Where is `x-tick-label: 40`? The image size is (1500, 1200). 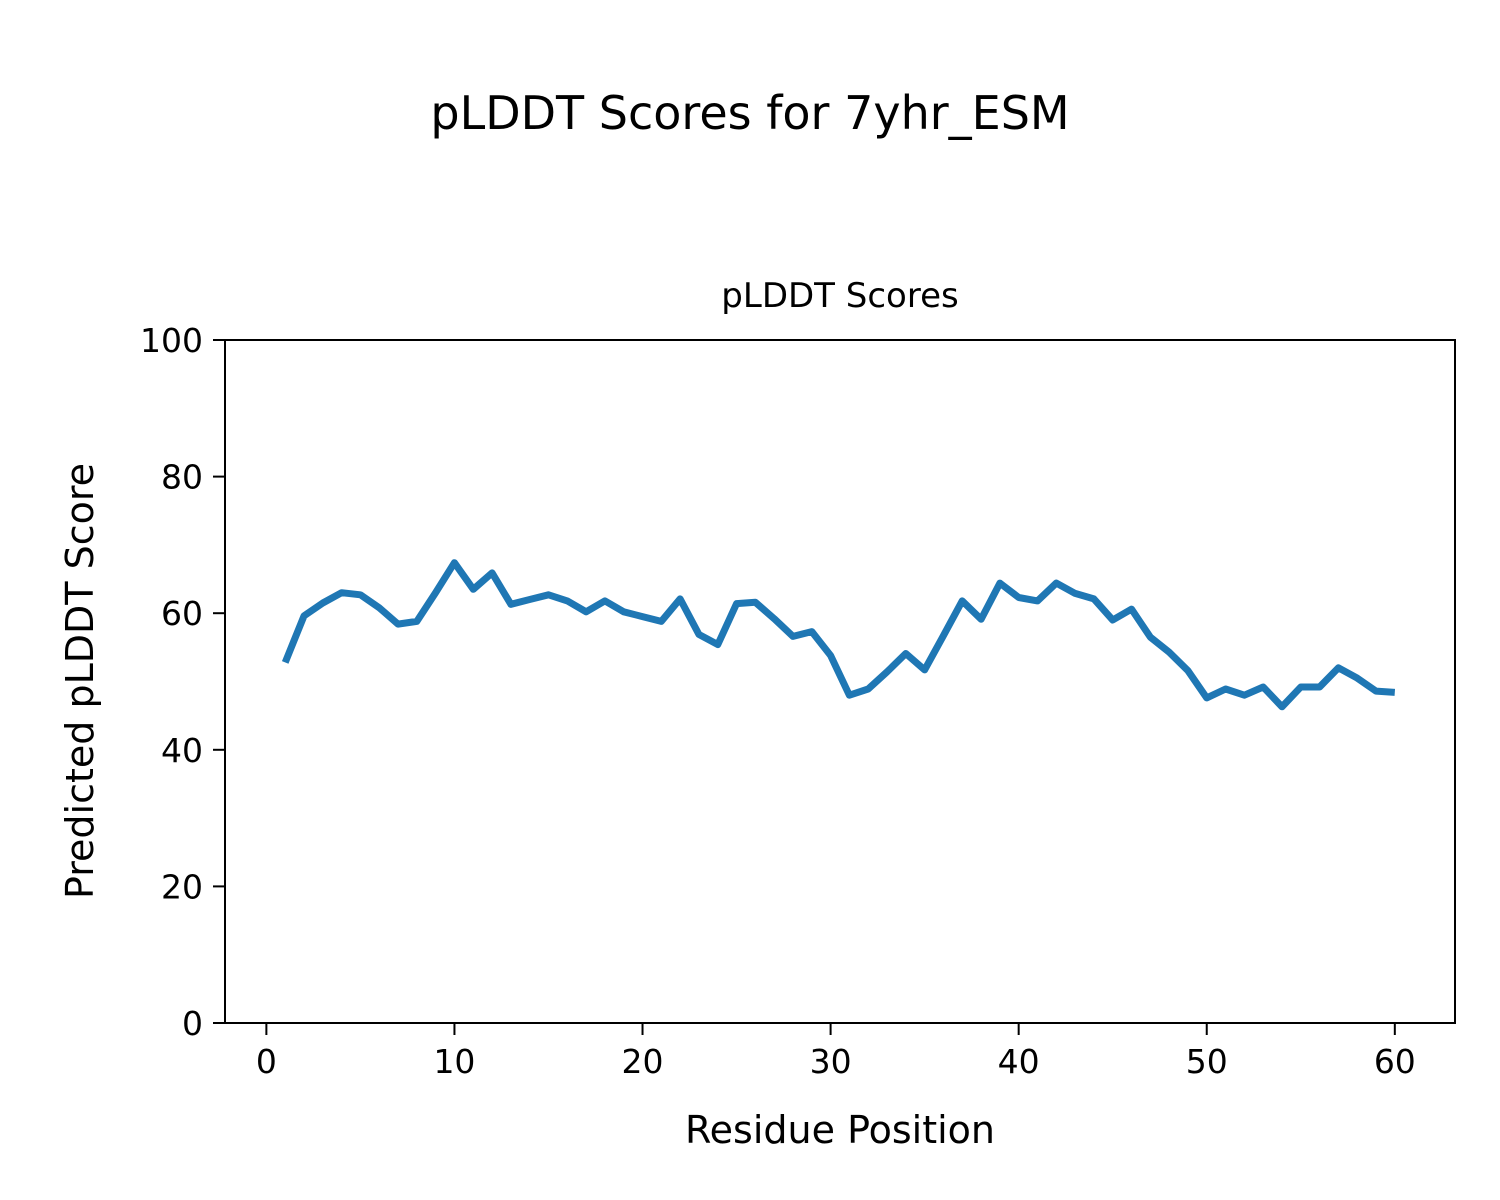 x-tick-label: 40 is located at coordinates (1019, 1061).